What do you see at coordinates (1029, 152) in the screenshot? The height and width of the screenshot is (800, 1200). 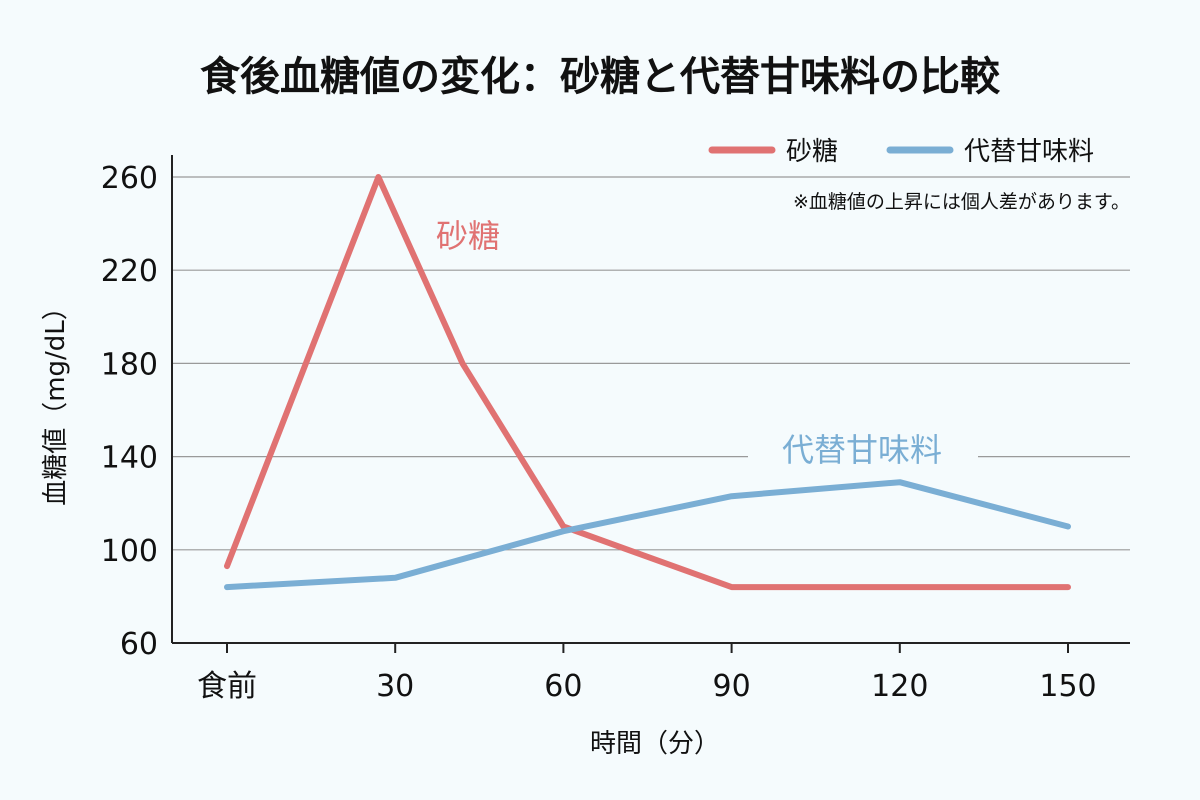 I see `legend-label-sweetener: 代替甘味料` at bounding box center [1029, 152].